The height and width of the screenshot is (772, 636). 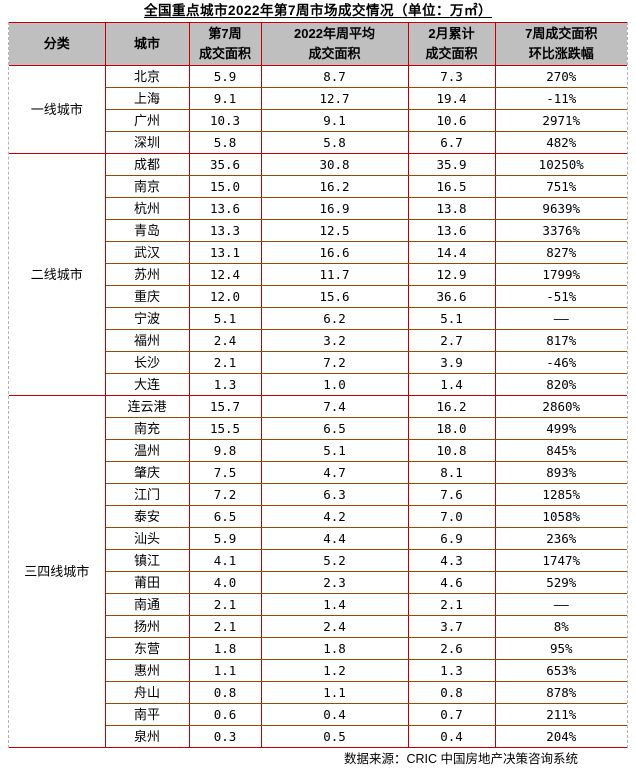 I want to click on table-row: 杭州 13.6 16.9 13.8 9639%, so click(x=318, y=208).